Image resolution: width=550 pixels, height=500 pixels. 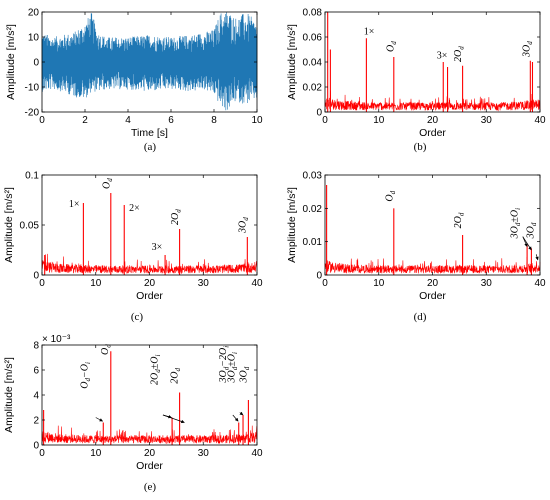 I want to click on annotation-2: 2Od±Oi, so click(x=156, y=370).